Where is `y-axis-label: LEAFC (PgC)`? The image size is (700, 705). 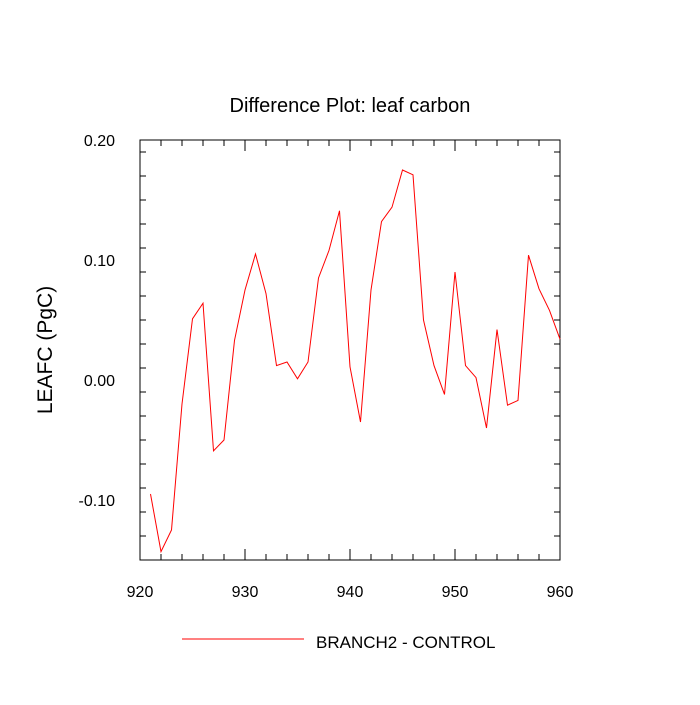 y-axis-label: LEAFC (PgC) is located at coordinates (45, 350).